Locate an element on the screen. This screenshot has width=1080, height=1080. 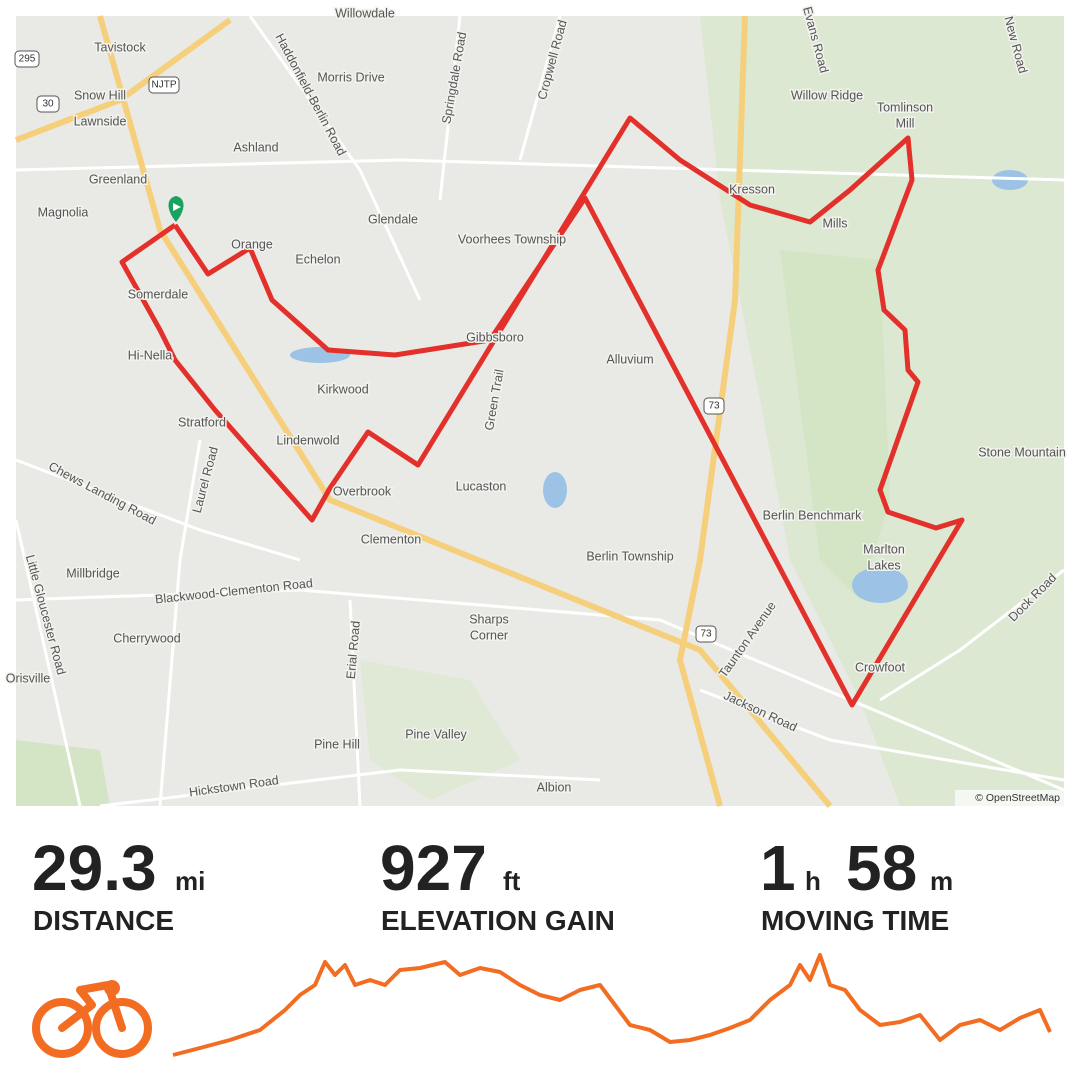
route-shield-label: 295 is located at coordinates (27, 59).